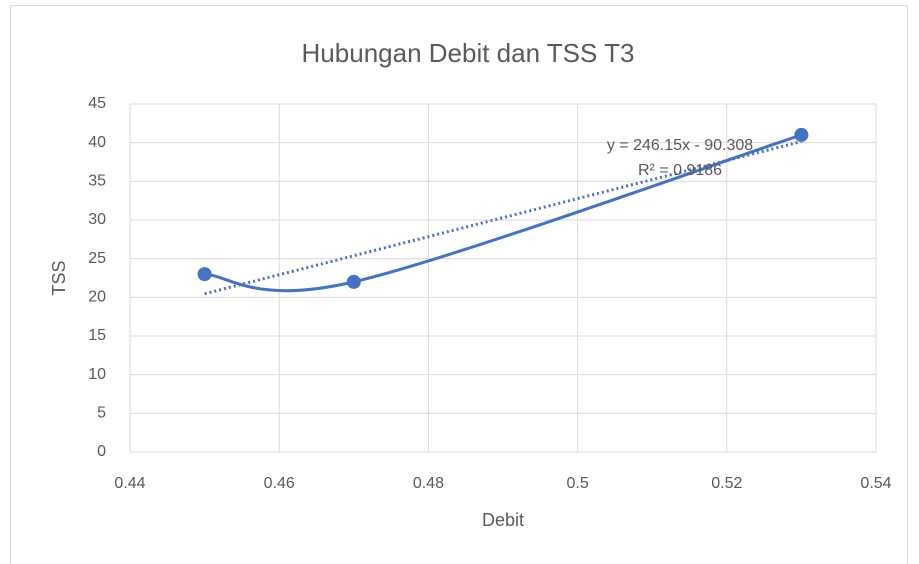 The height and width of the screenshot is (564, 919). I want to click on x-tick-label: 0.46, so click(279, 483).